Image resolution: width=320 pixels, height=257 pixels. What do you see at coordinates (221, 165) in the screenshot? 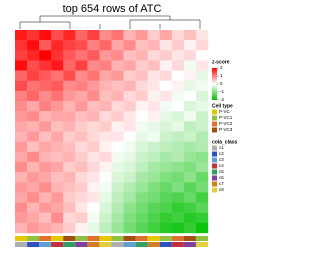
I see `legend-label: c4` at bounding box center [221, 165].